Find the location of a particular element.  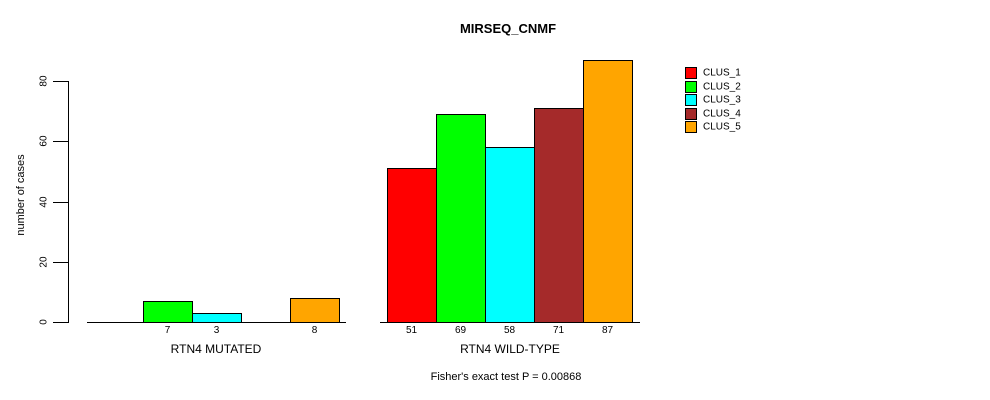

y-tick-label: 40 is located at coordinates (44, 202).